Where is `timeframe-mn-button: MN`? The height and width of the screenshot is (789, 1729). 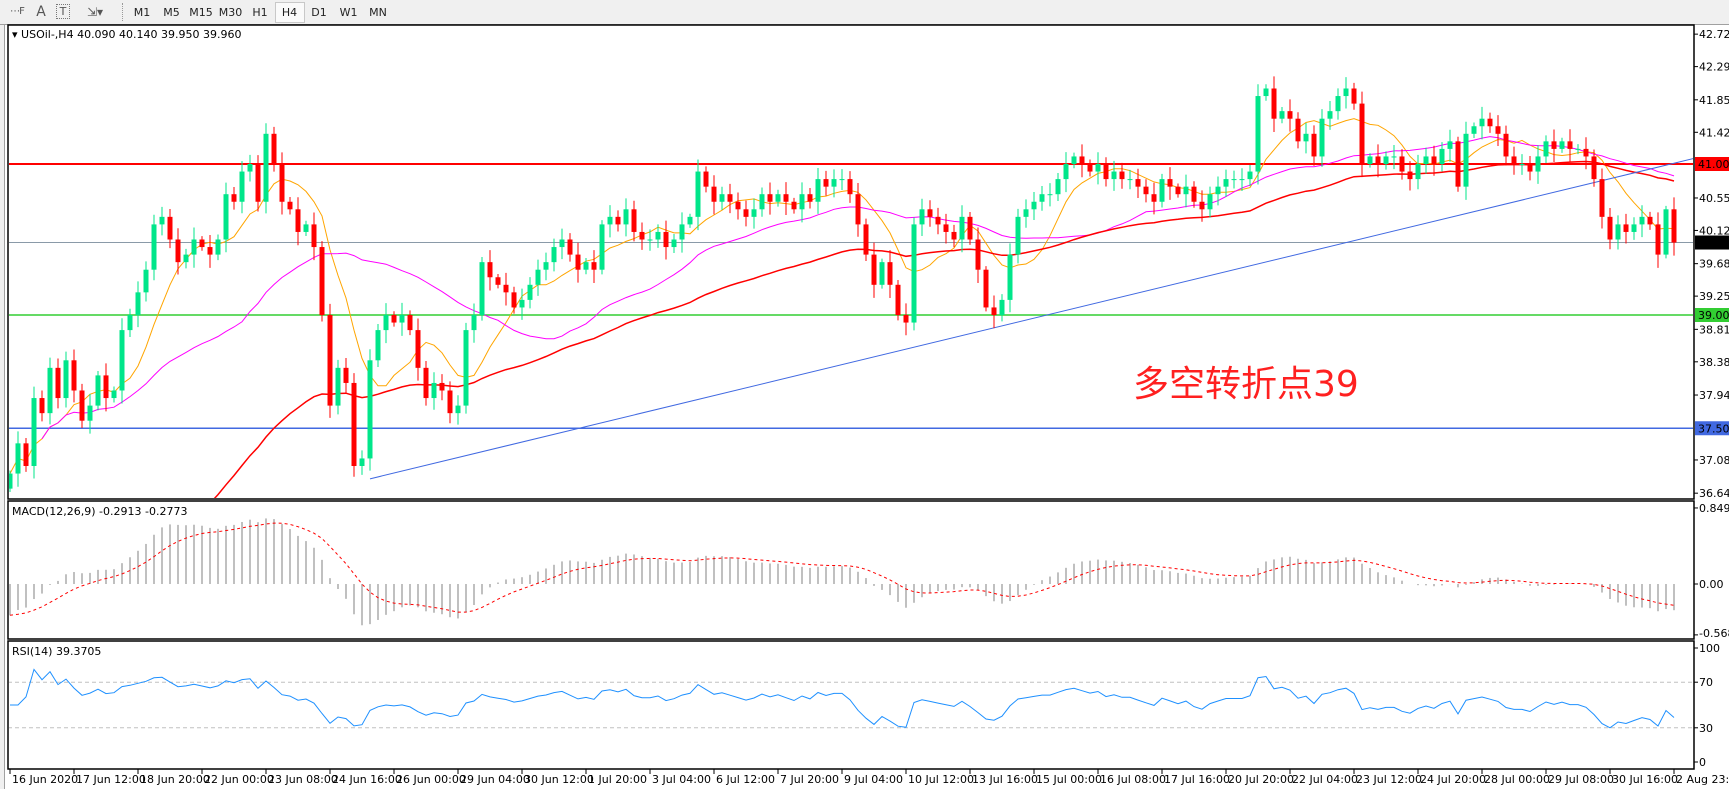
timeframe-mn-button: MN is located at coordinates (378, 12).